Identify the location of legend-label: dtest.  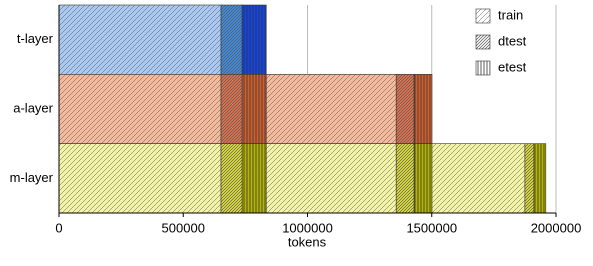
(512, 40).